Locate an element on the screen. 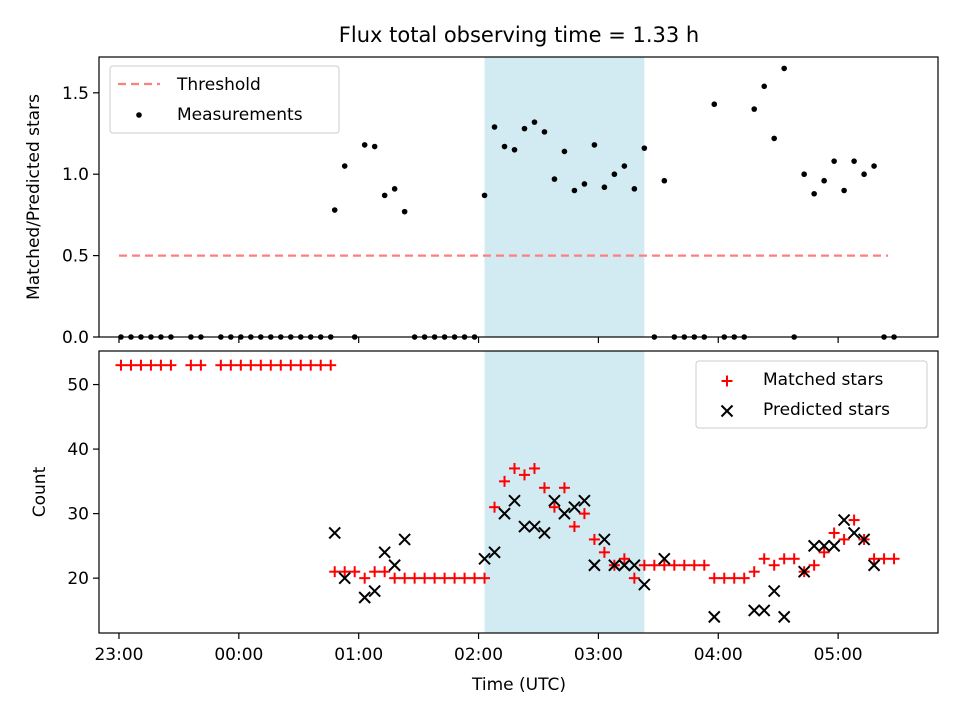 The width and height of the screenshot is (960, 720). top-y-axis-label: Matched/Predicted stars is located at coordinates (34, 197).